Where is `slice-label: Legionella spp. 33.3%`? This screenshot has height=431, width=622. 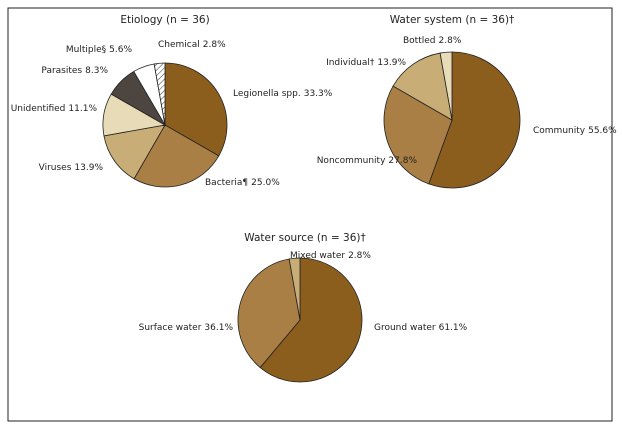 slice-label: Legionella spp. 33.3% is located at coordinates (283, 94).